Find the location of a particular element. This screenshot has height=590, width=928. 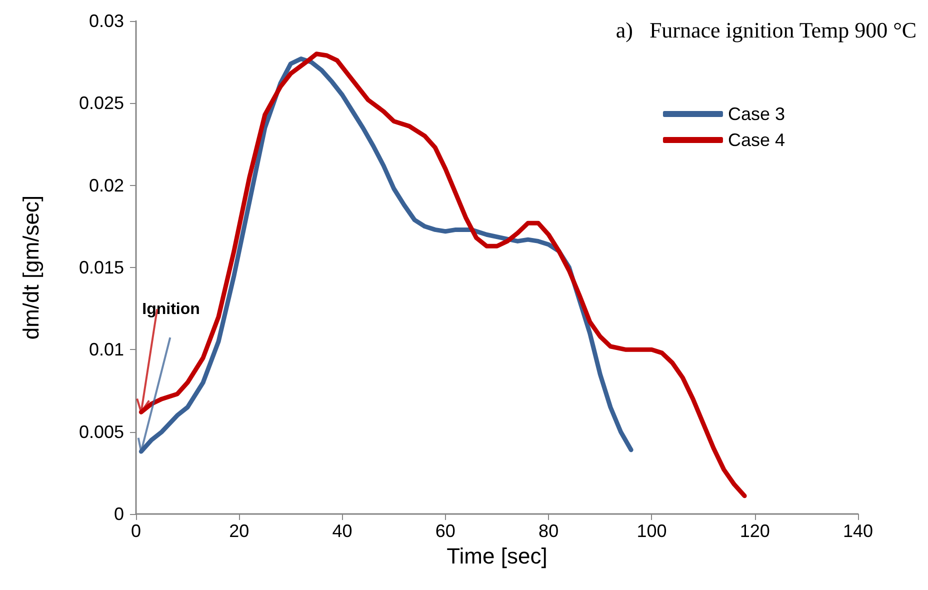

y-tick-label: 0.03 is located at coordinates (106, 21).